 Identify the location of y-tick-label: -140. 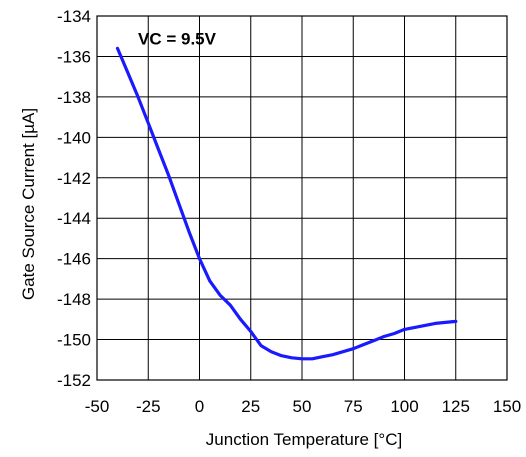
(74, 137).